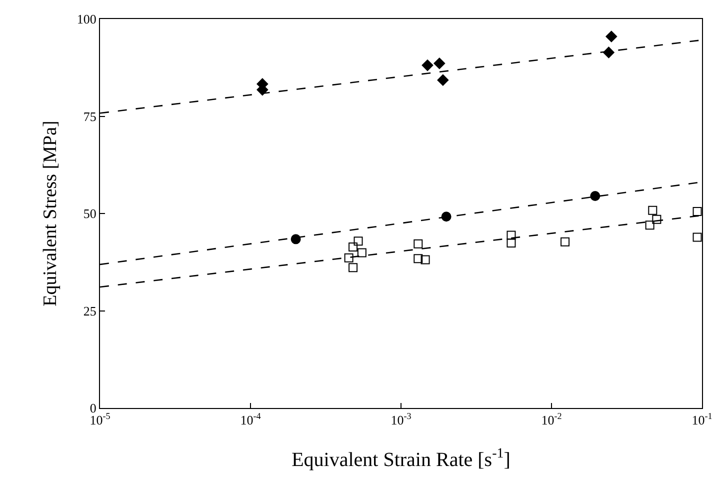 The image size is (724, 504). Describe the element at coordinates (86, 19) in the screenshot. I see `y-tick-label: 100` at that location.